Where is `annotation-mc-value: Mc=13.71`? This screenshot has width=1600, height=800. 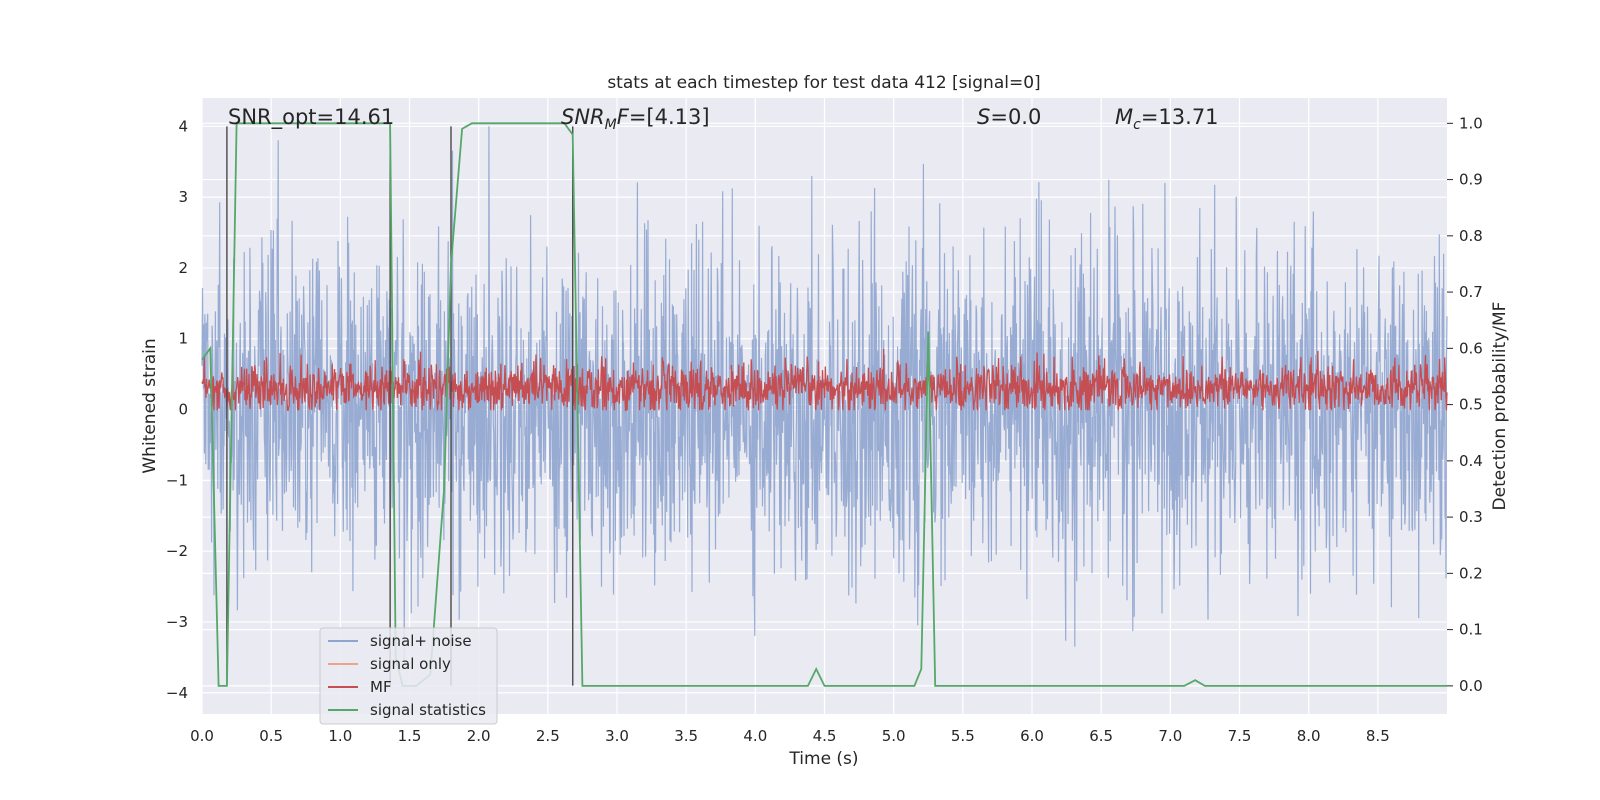 annotation-mc-value: Mc=13.71 is located at coordinates (1167, 119).